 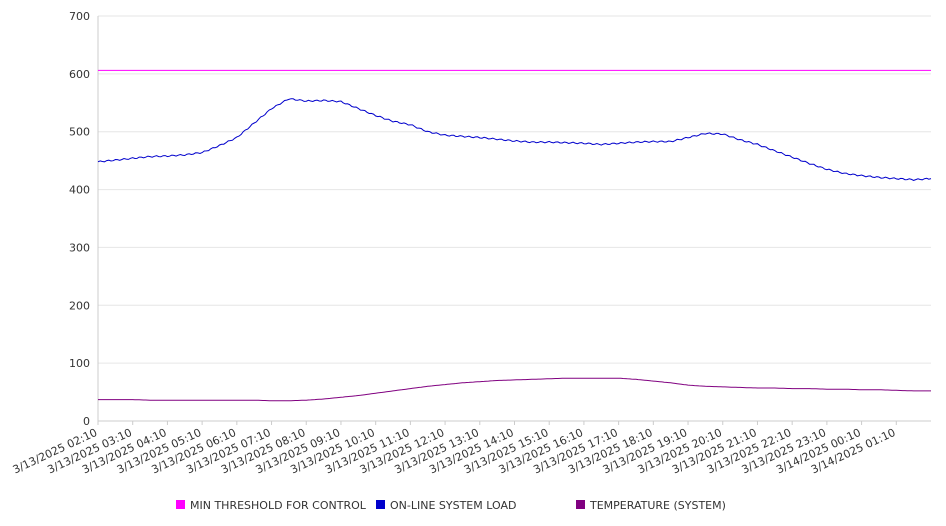 I want to click on y-tick-label: 300, so click(x=79, y=247).